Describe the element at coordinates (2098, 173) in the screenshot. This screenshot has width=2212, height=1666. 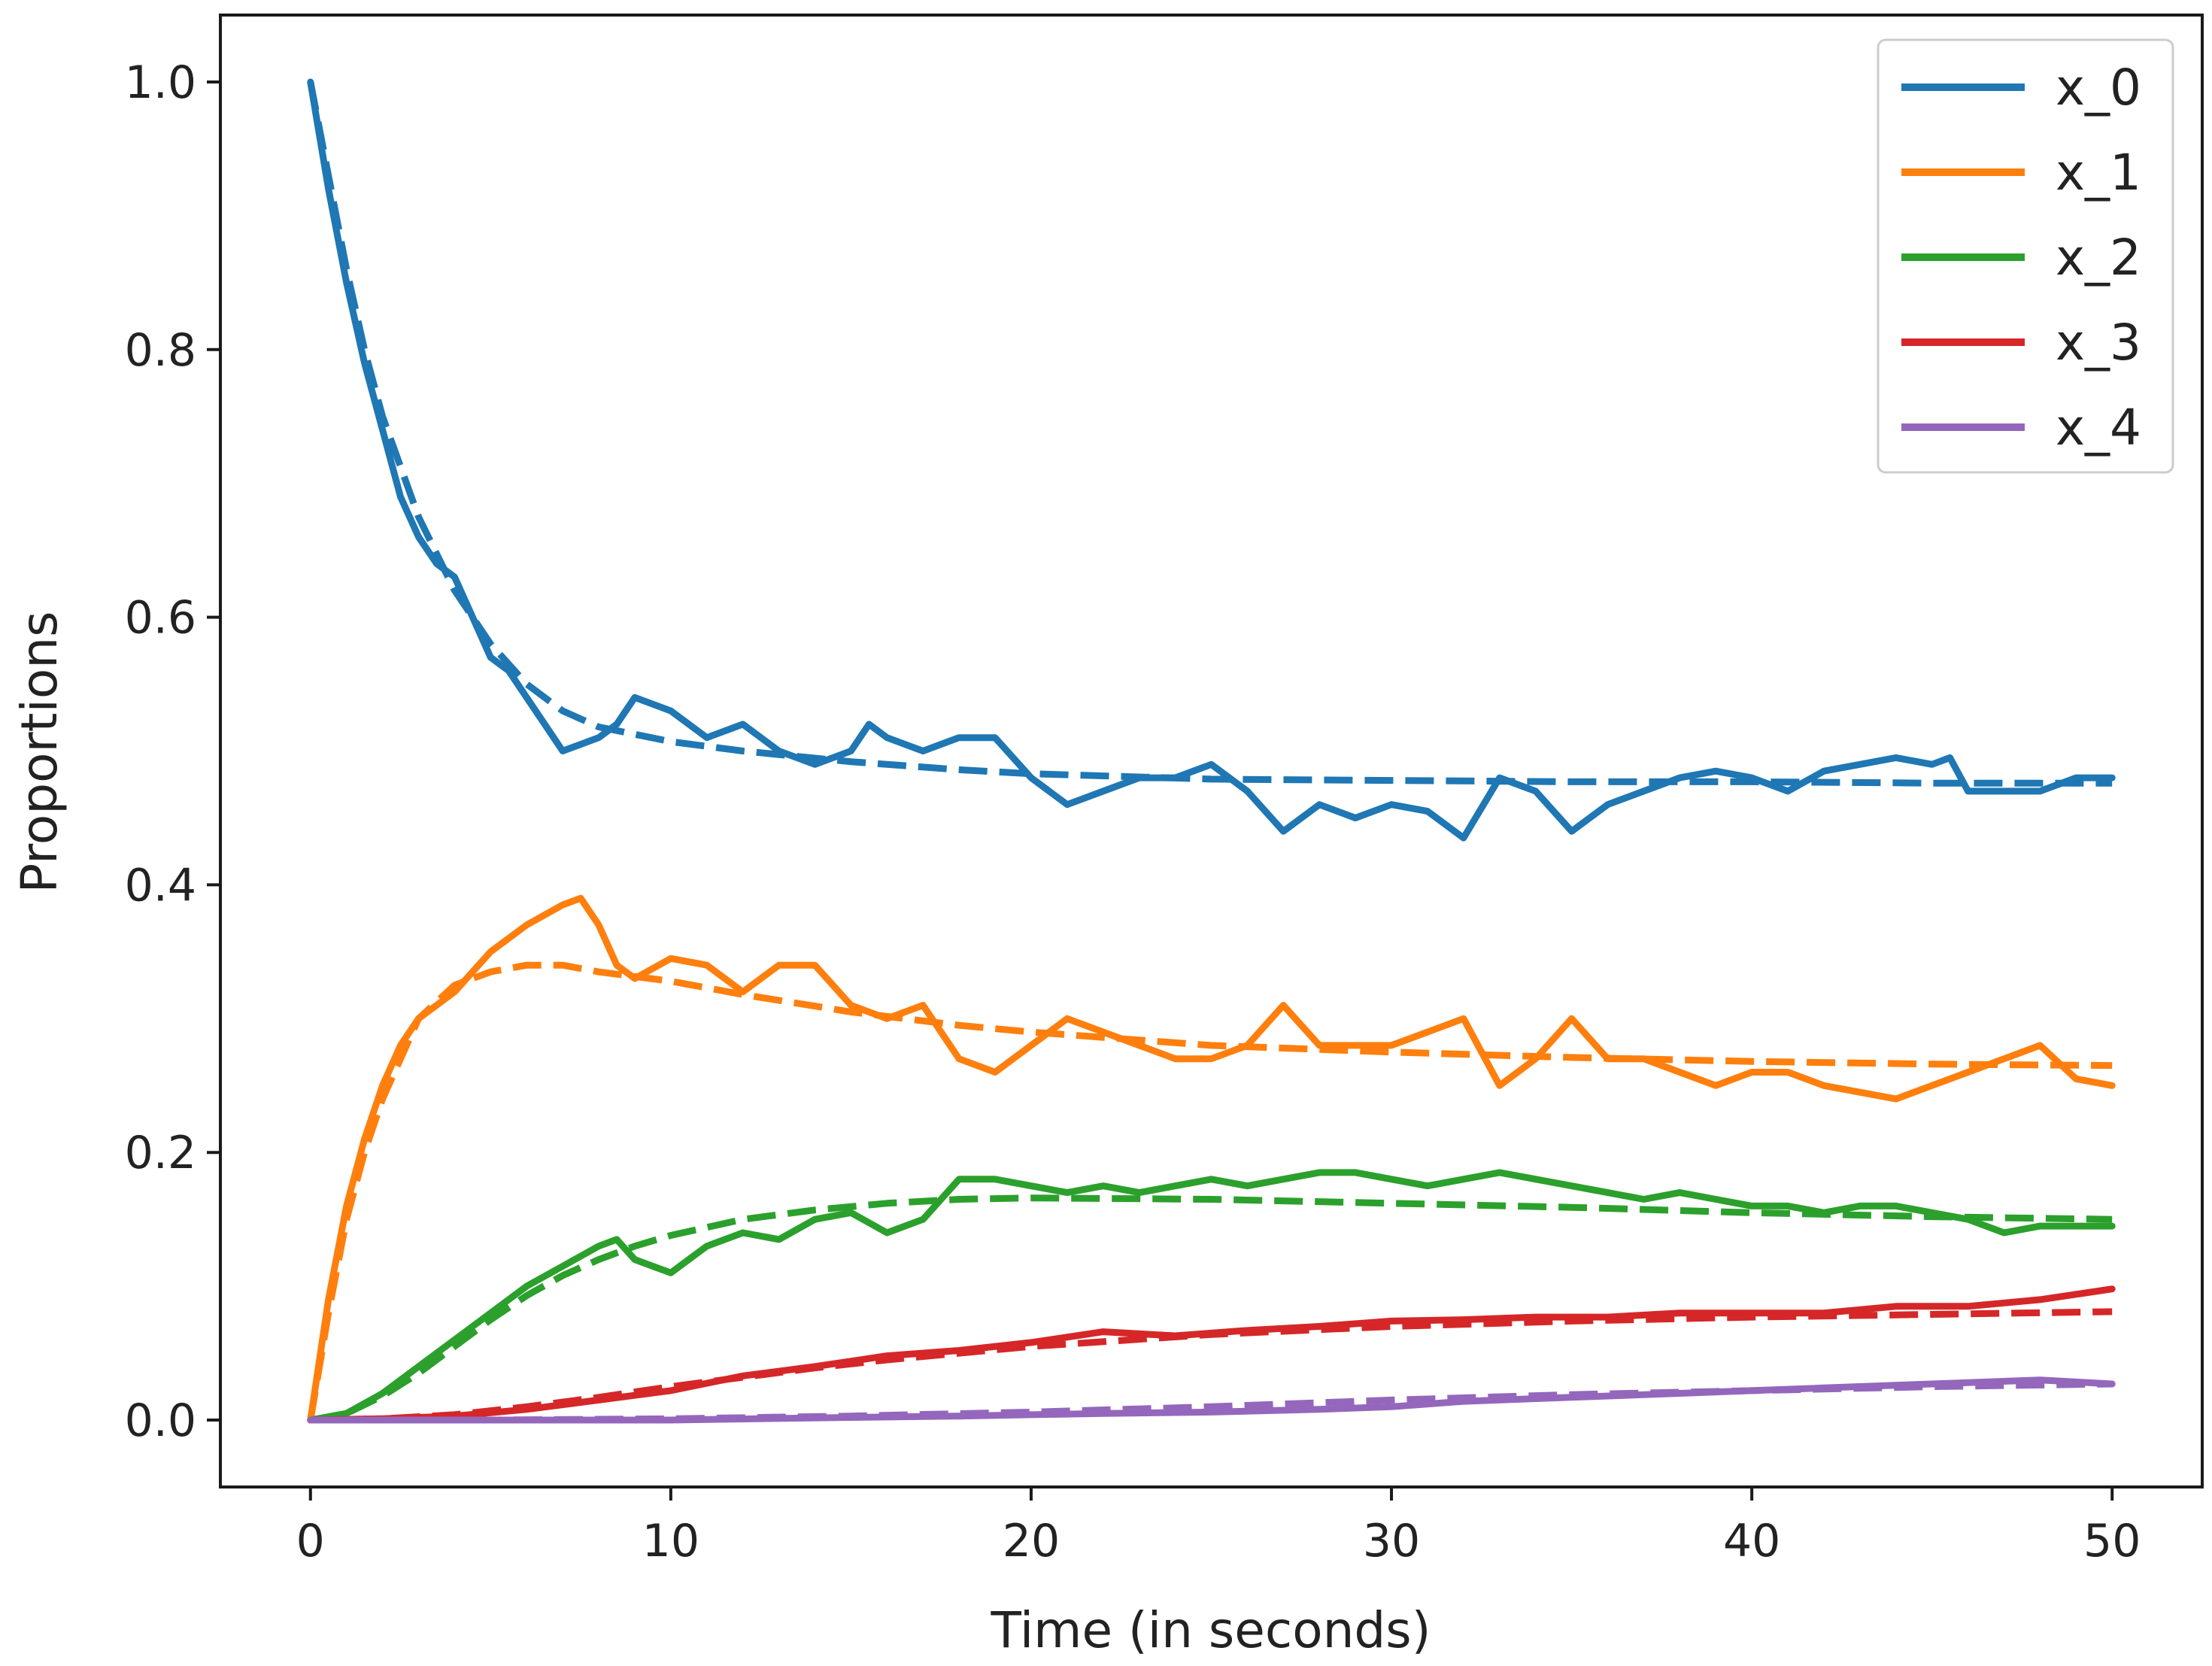
I see `legend-label-x_1: x_1` at that location.